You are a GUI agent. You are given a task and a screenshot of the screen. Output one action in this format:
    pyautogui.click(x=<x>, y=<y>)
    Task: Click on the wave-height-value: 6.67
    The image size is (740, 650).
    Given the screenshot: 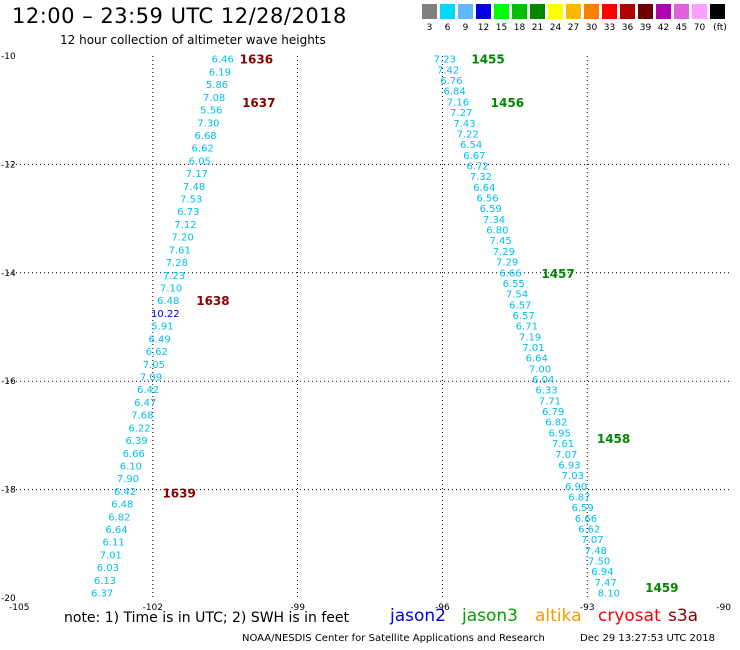 What is the action you would take?
    pyautogui.click(x=474, y=156)
    